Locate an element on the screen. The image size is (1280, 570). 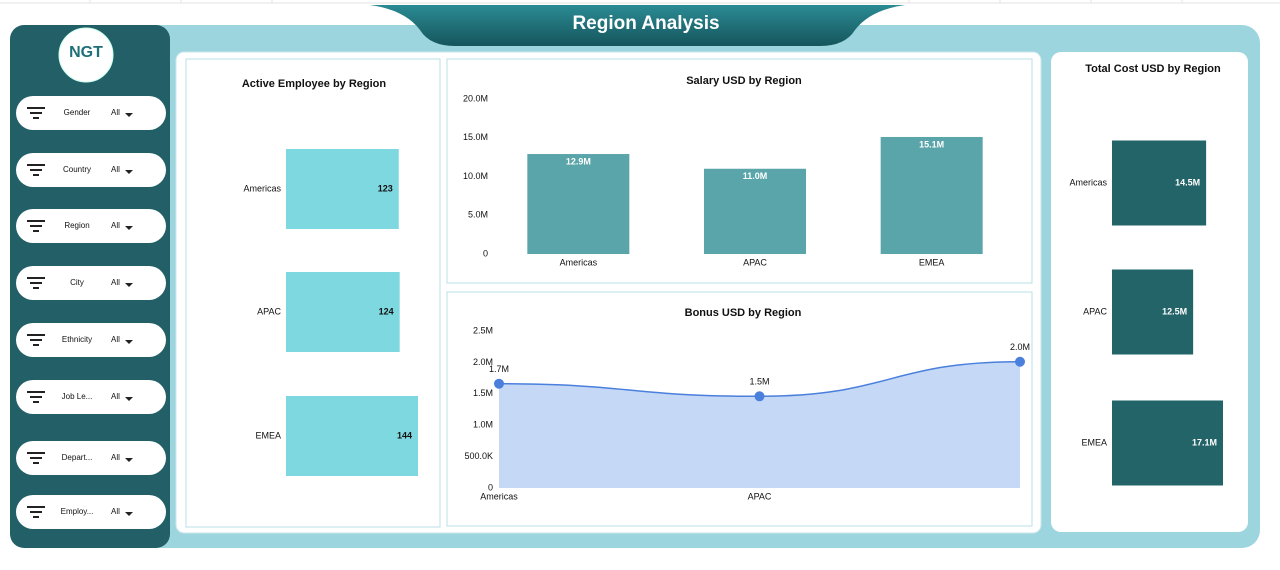
y-tick-label: 1.0M is located at coordinates (483, 425).